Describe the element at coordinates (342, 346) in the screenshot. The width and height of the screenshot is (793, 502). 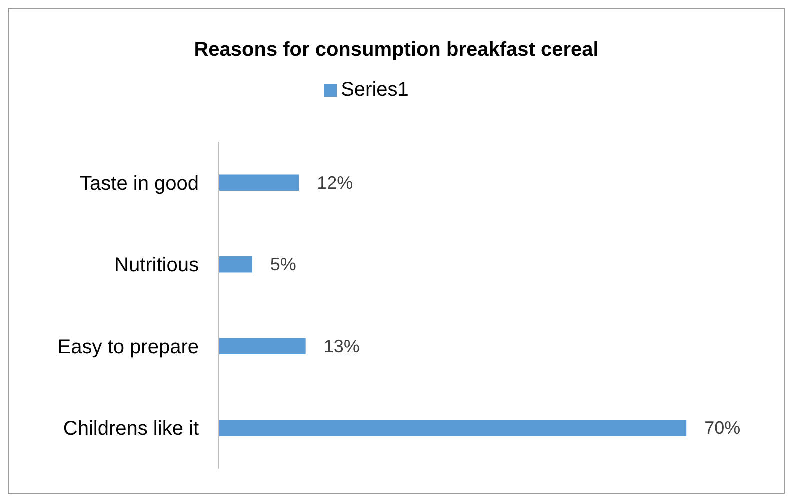
I see `data-label: 13%` at that location.